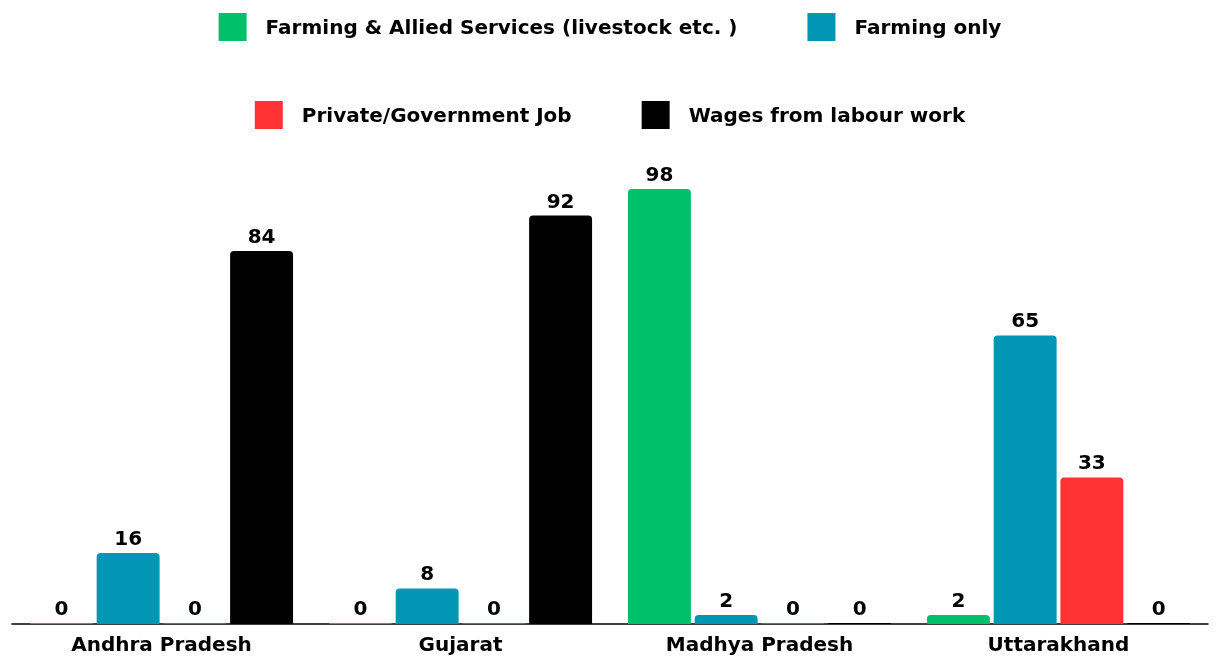 The height and width of the screenshot is (669, 1220). I want to click on x-tick-label: Uttarakhand, so click(1058, 644).